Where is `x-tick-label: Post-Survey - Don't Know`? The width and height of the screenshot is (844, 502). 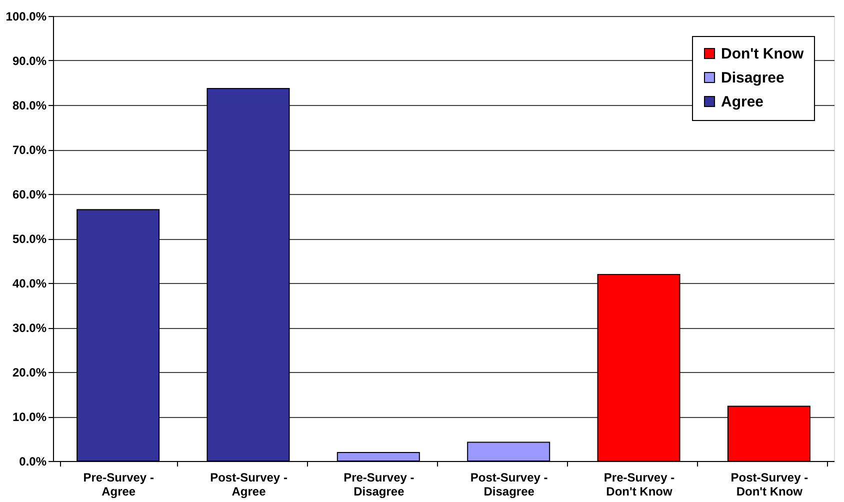 x-tick-label: Post-Survey - Don't Know is located at coordinates (769, 484).